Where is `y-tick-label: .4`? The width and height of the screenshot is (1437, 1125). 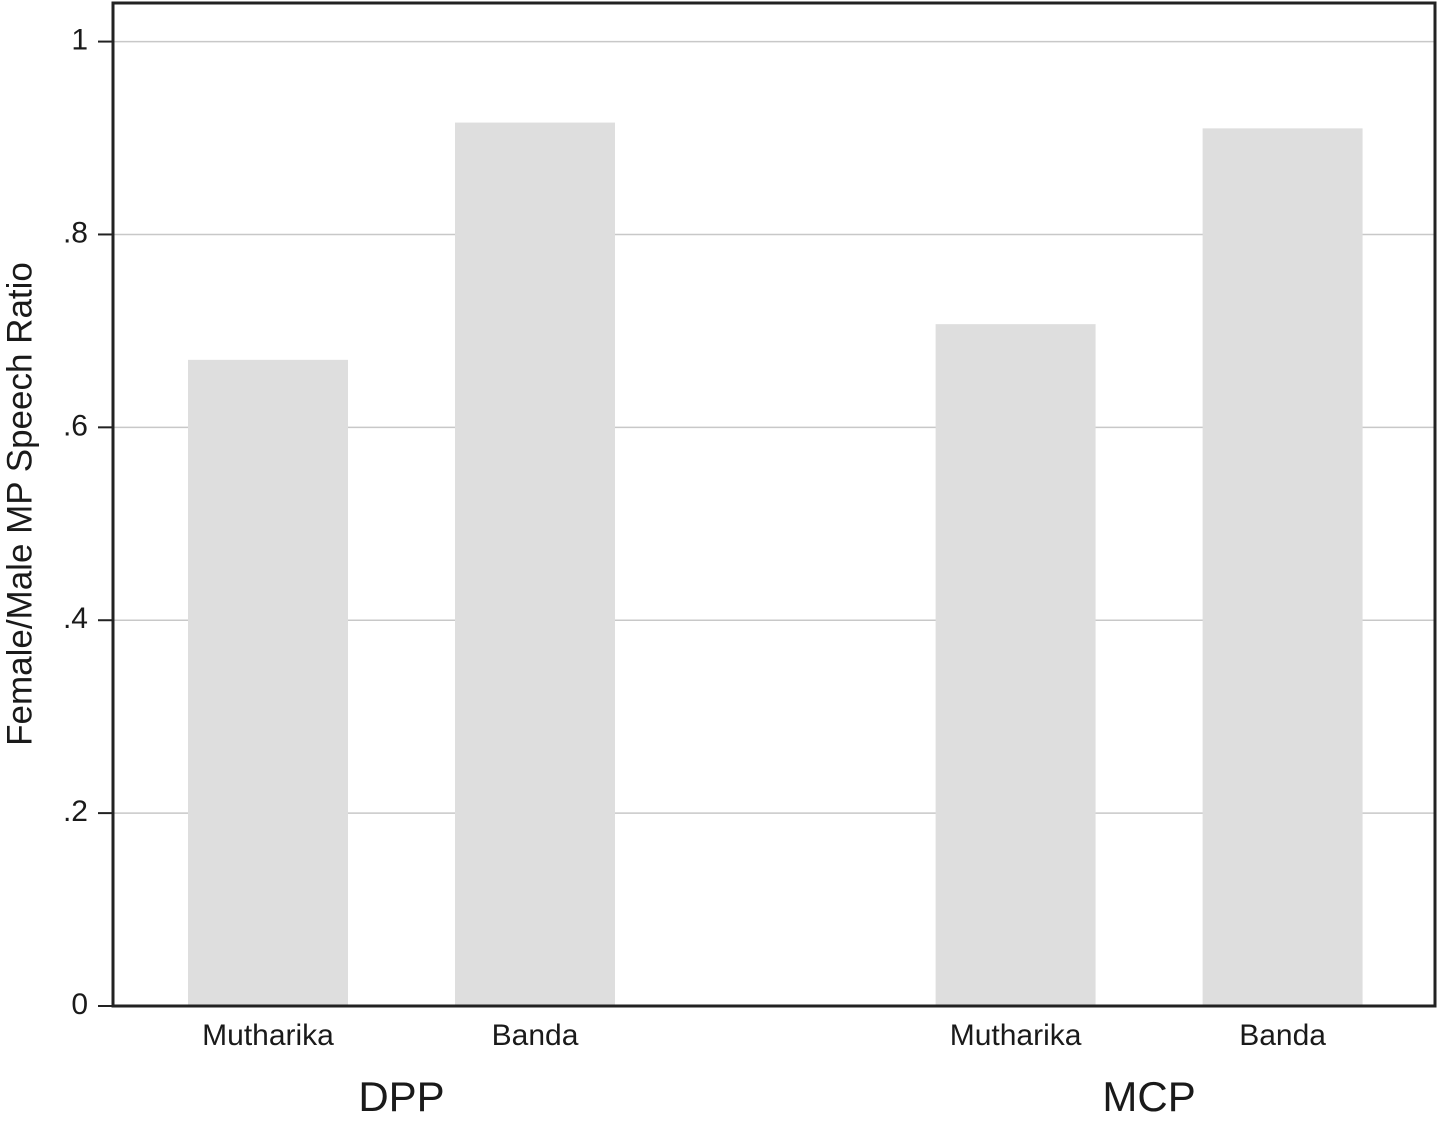 y-tick-label: .4 is located at coordinates (75, 618).